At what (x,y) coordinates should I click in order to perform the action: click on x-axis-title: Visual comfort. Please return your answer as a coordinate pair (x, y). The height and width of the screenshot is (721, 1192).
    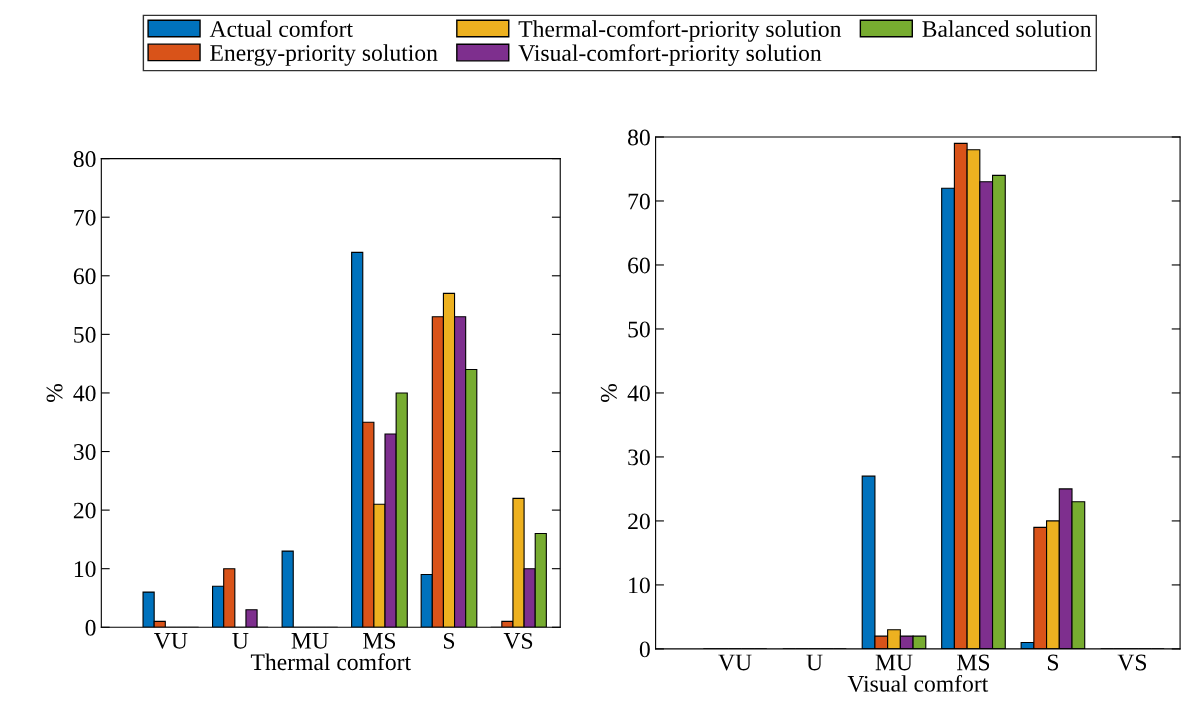
    Looking at the image, I should click on (918, 683).